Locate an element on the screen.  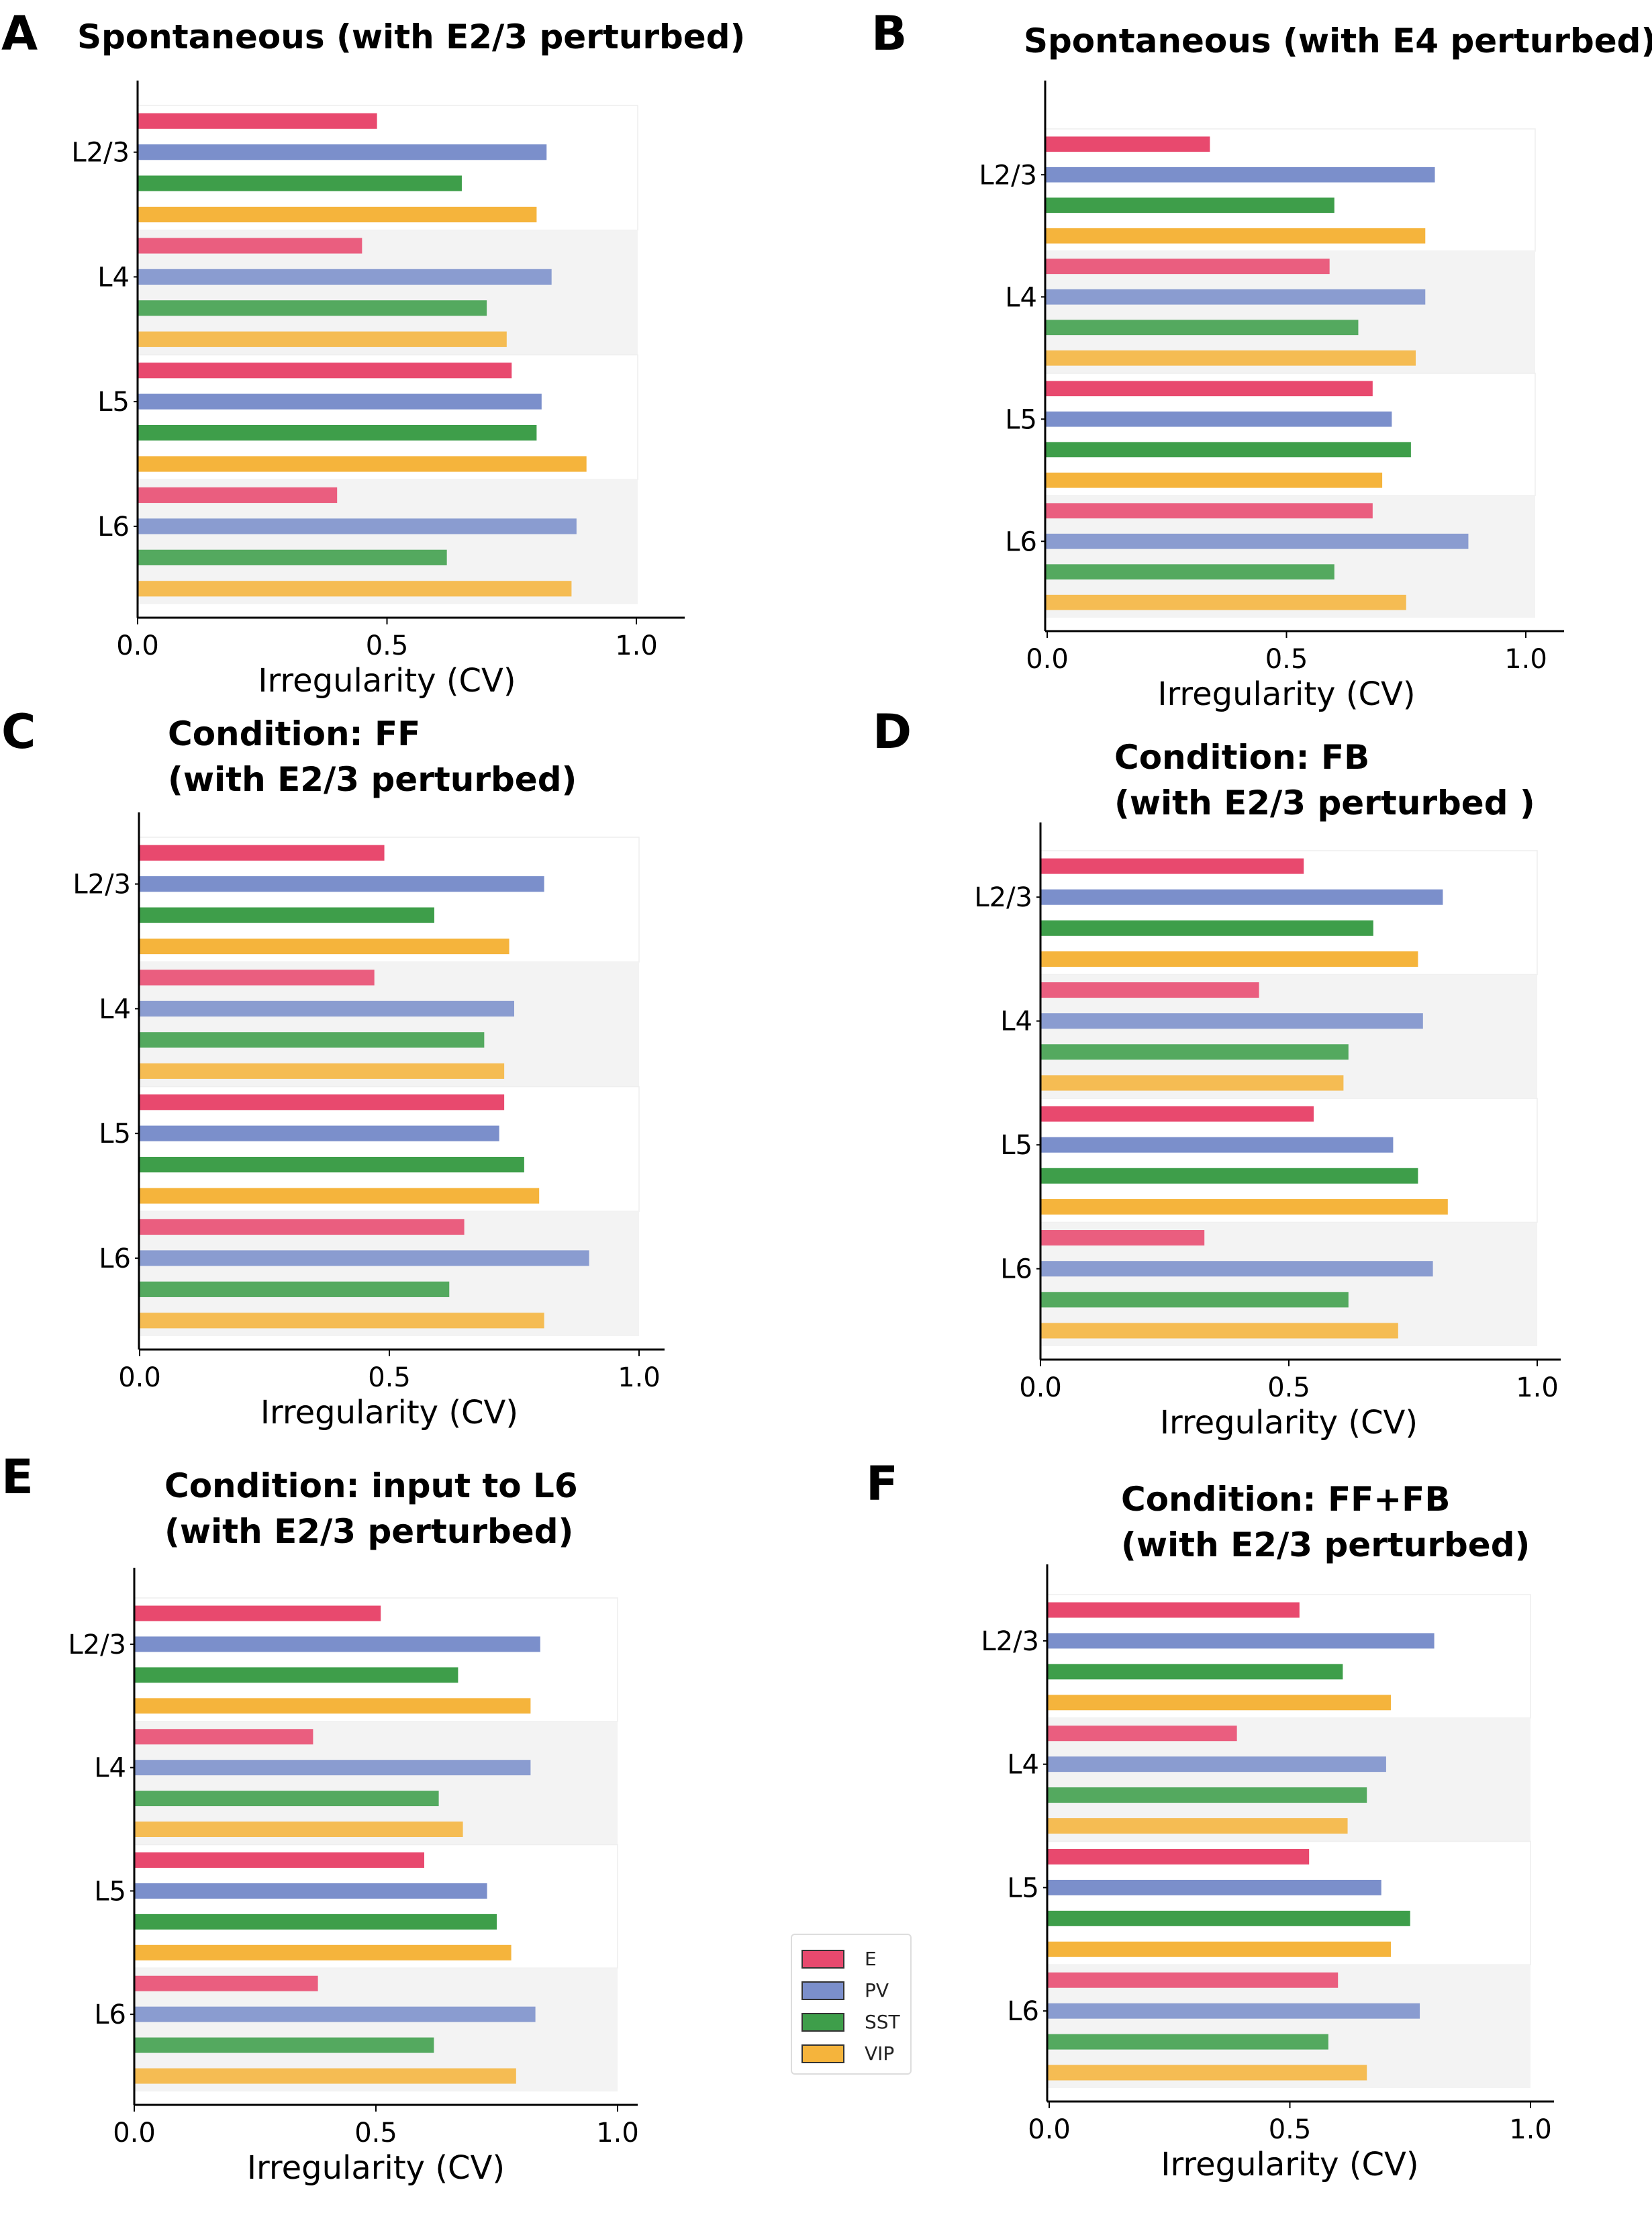
bar-L5-pv is located at coordinates (340, 402).